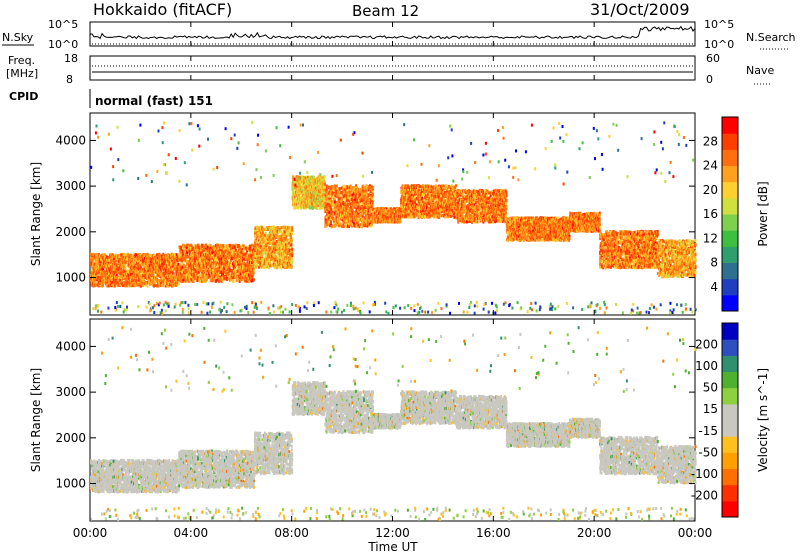 This screenshot has height=554, width=800. Describe the element at coordinates (760, 70) in the screenshot. I see `nave-label: Nave` at that location.